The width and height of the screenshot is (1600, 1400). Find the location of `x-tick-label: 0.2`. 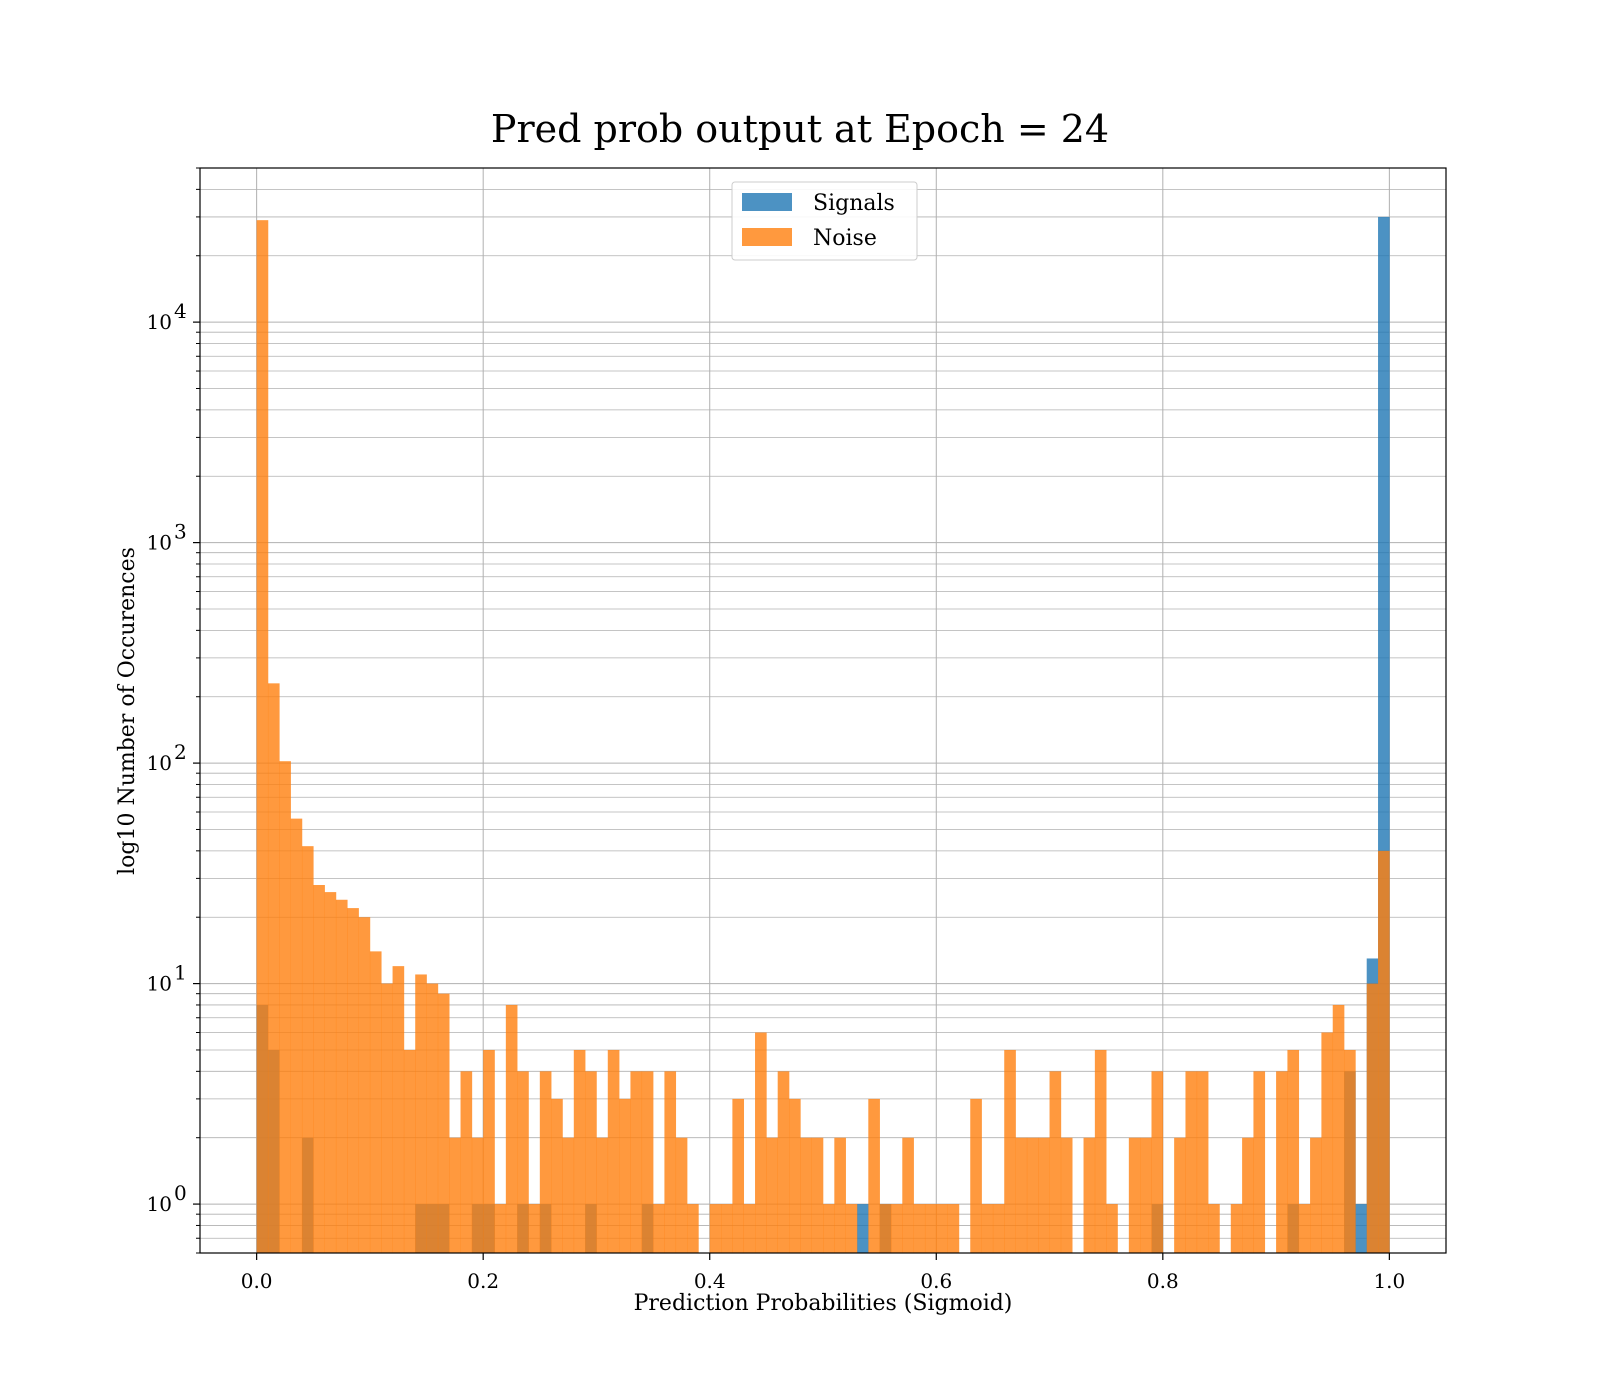

x-tick-label: 0.2 is located at coordinates (483, 1281).